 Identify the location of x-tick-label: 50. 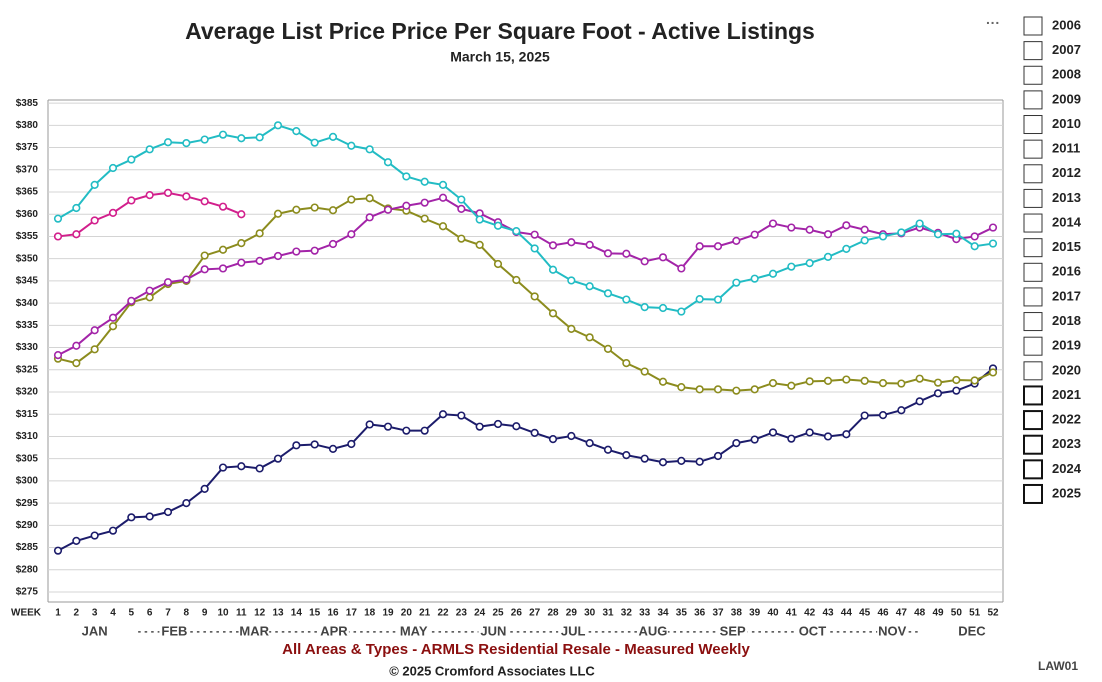
(957, 613).